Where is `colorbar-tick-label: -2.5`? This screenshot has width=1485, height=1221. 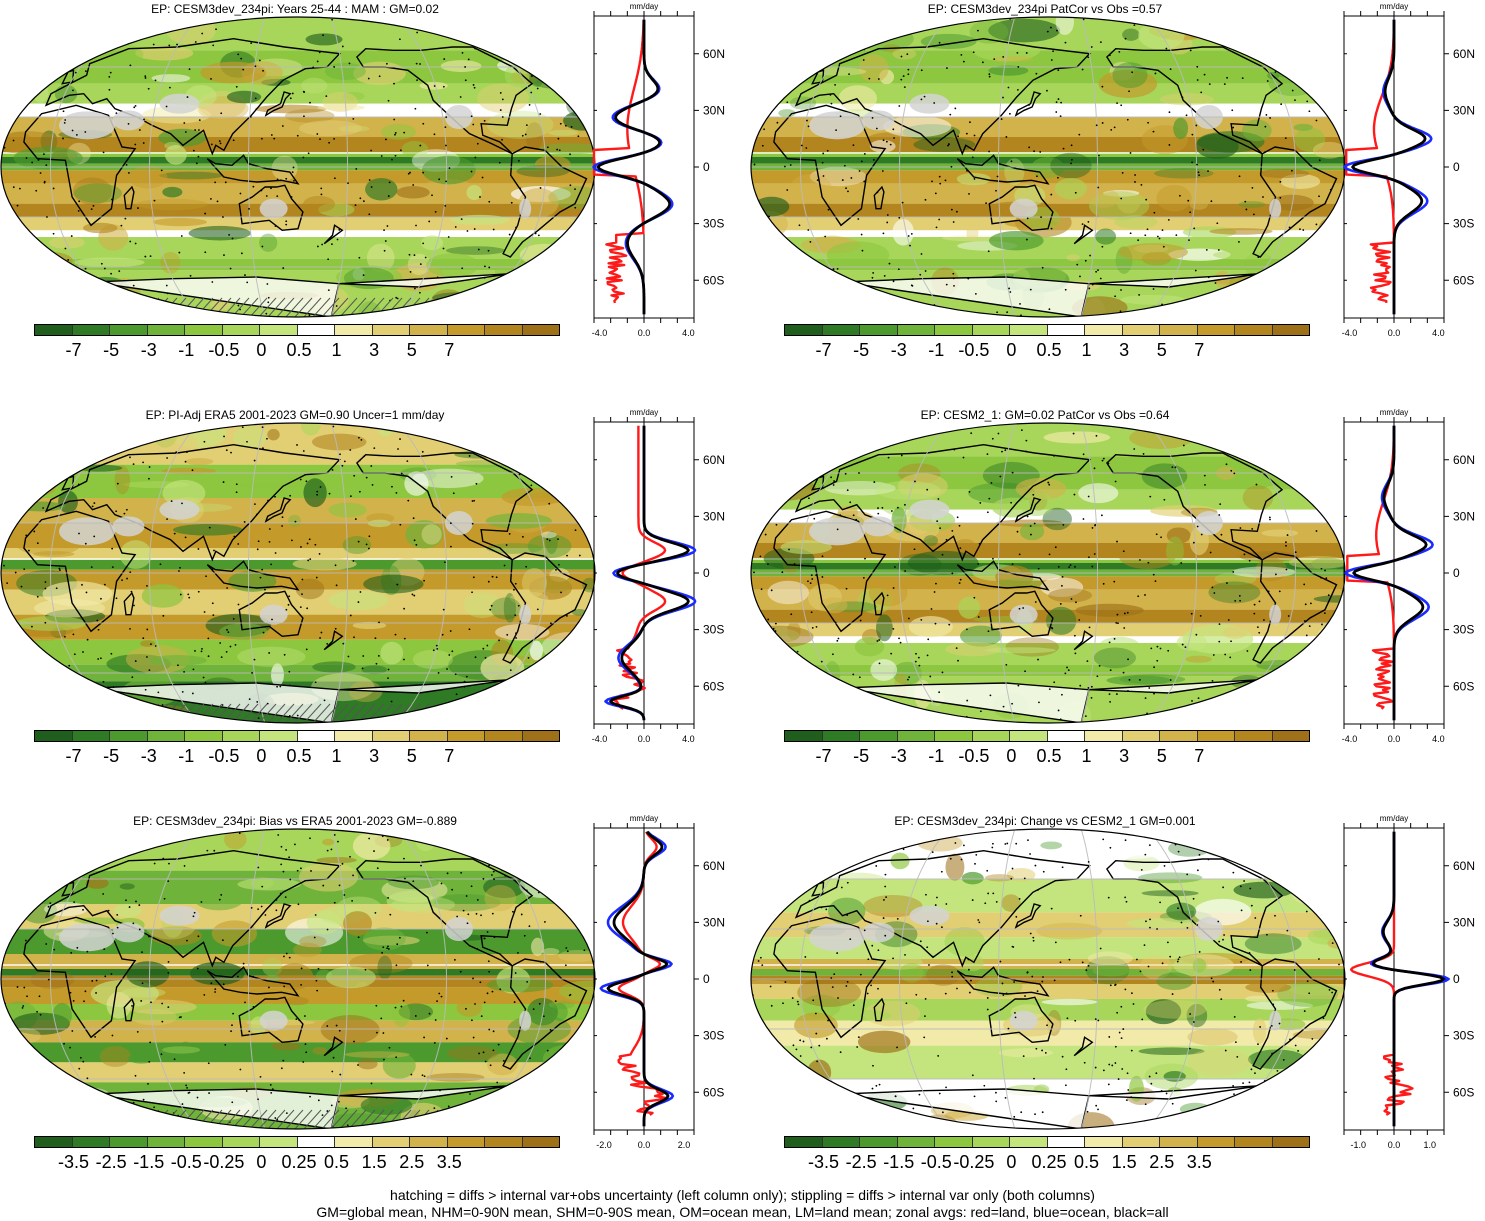 colorbar-tick-label: -2.5 is located at coordinates (111, 1162).